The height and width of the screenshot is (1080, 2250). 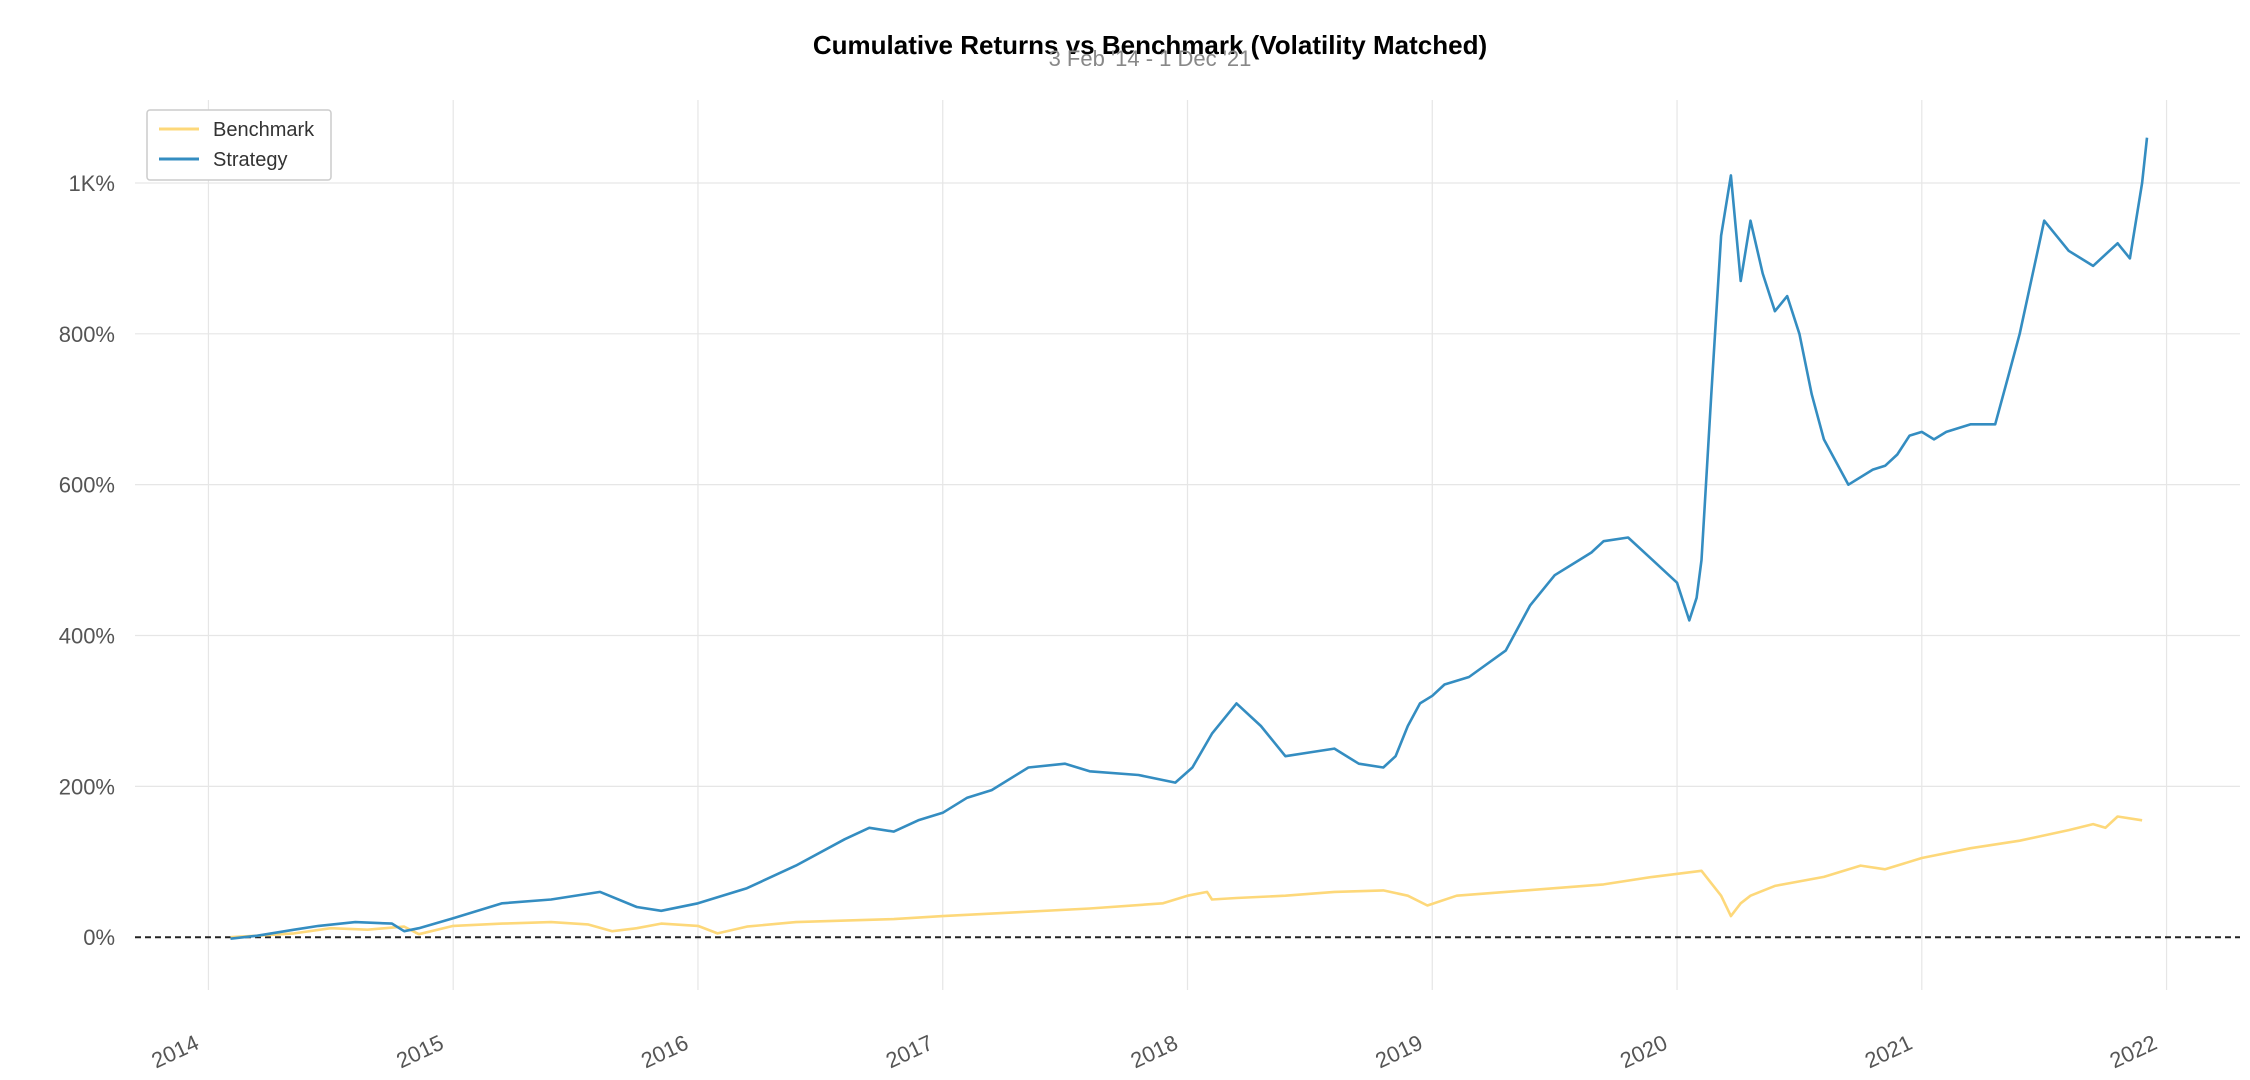 I want to click on x-tick-label: 2021, so click(x=1888, y=1051).